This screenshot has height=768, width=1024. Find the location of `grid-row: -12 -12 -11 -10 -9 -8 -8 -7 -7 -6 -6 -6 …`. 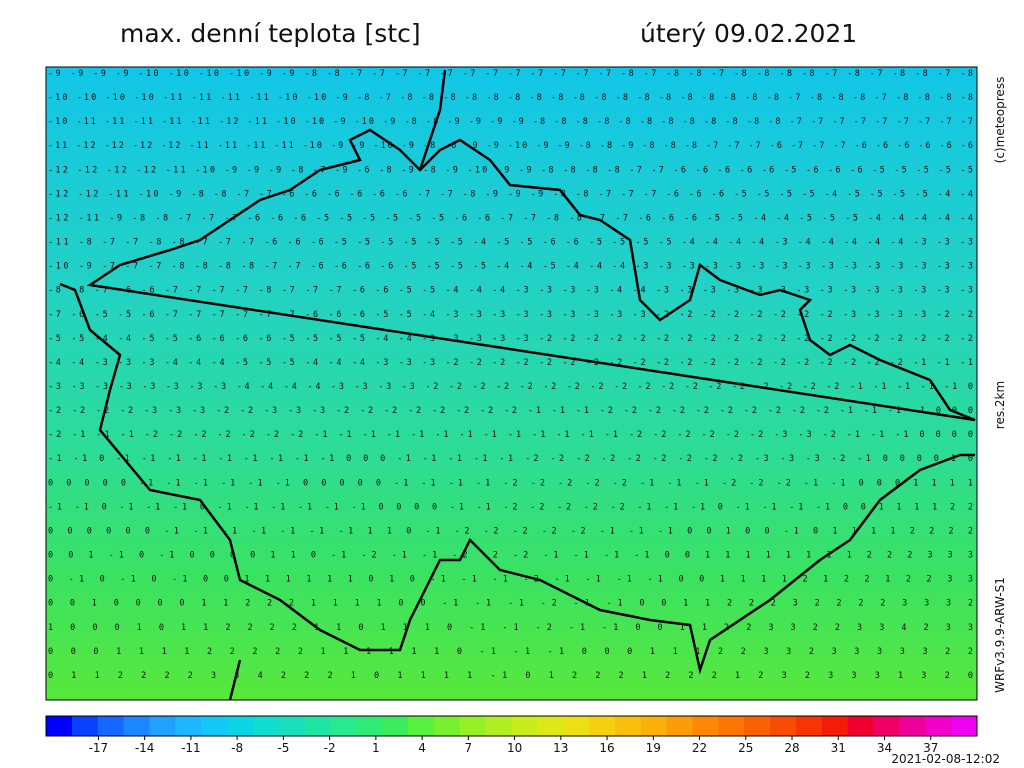

grid-row: -12 -12 -11 -10 -9 -8 -8 -7 -7 -6 -6 -6 … is located at coordinates (510, 194).